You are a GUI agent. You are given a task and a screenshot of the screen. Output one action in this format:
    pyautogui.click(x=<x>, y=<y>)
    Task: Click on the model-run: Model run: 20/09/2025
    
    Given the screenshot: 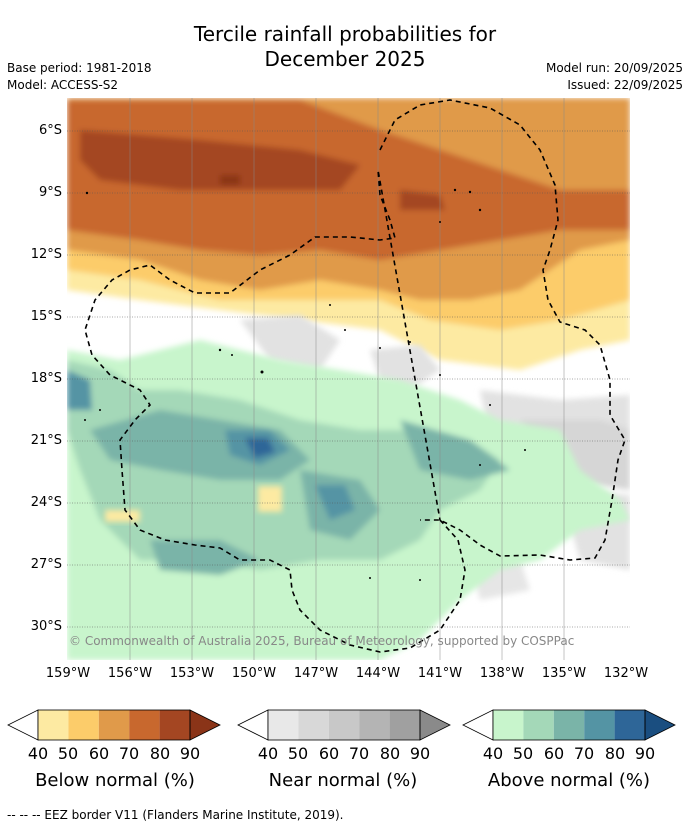 What is the action you would take?
    pyautogui.click(x=614, y=68)
    